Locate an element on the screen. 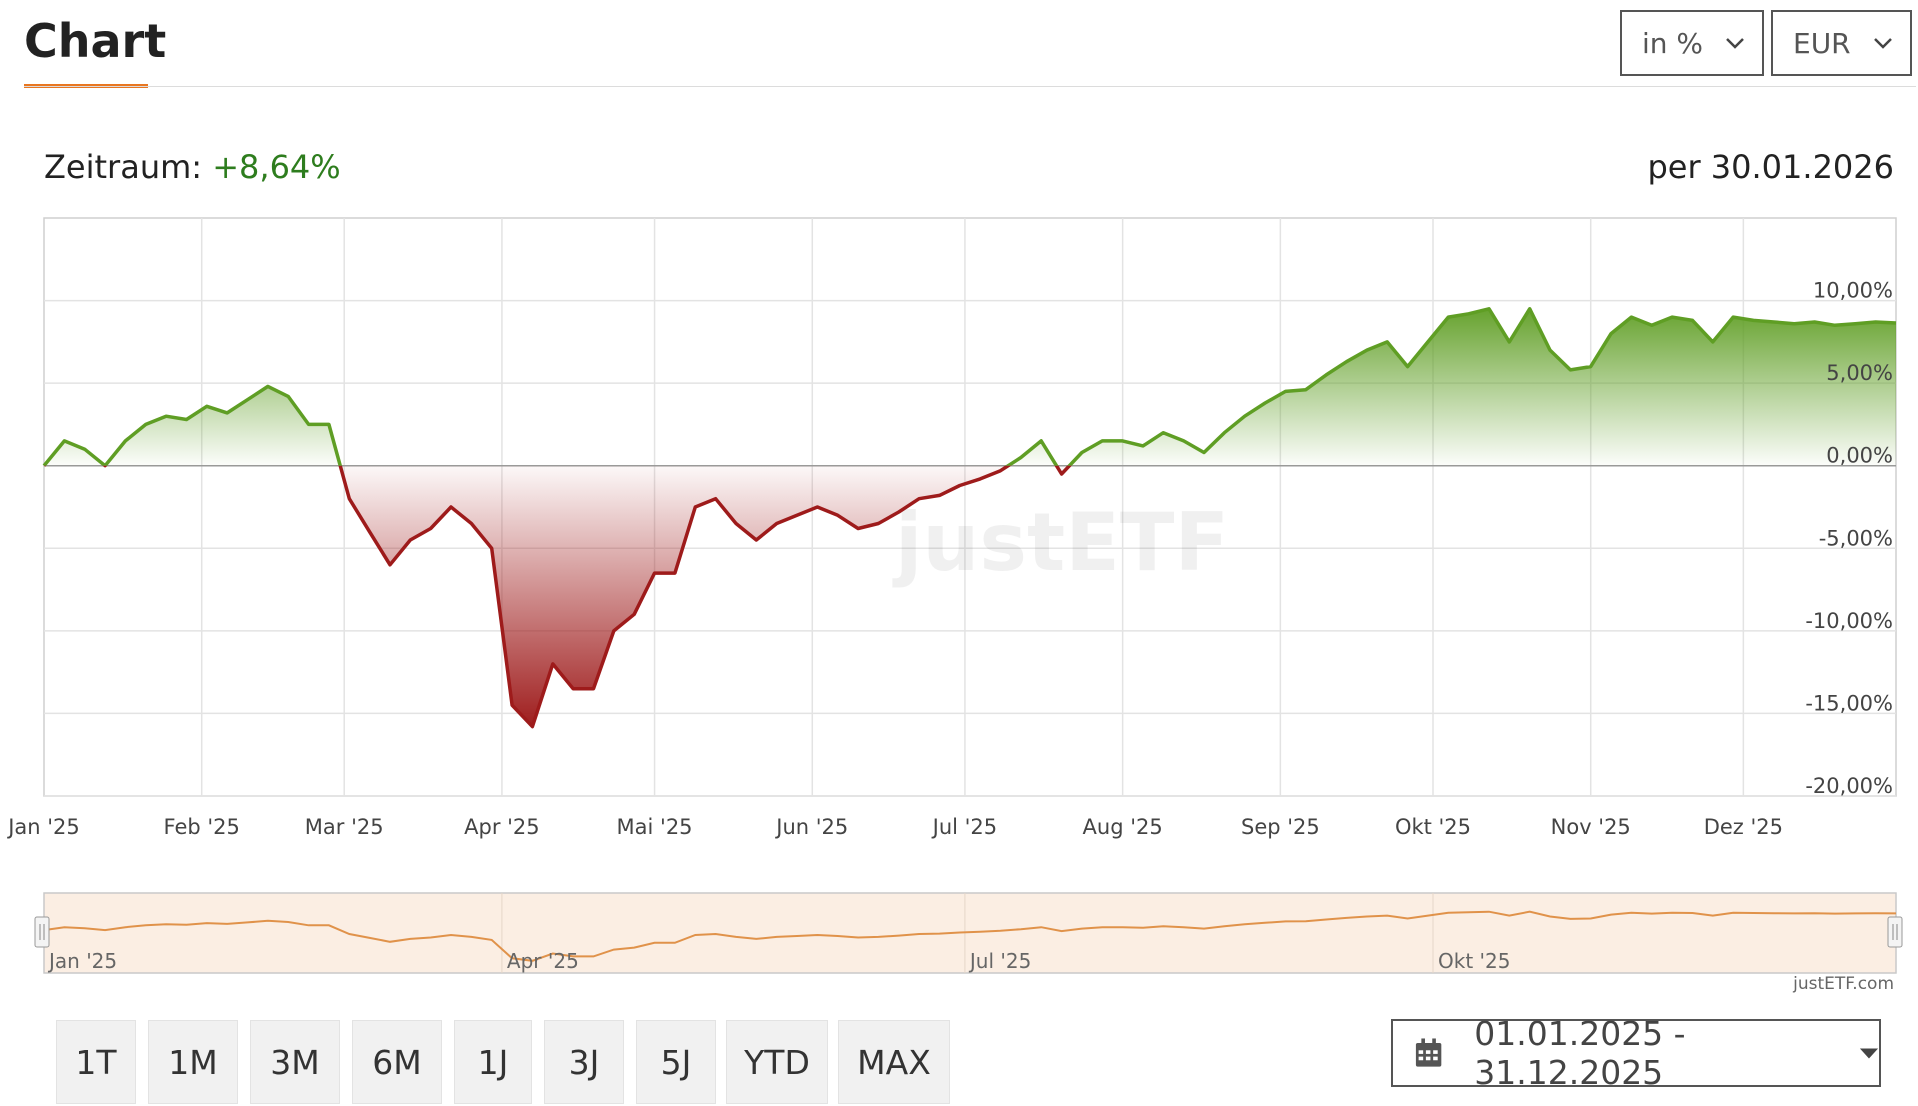 This screenshot has width=1918, height=1106. x-tick-label: Sep '25 is located at coordinates (1280, 827).